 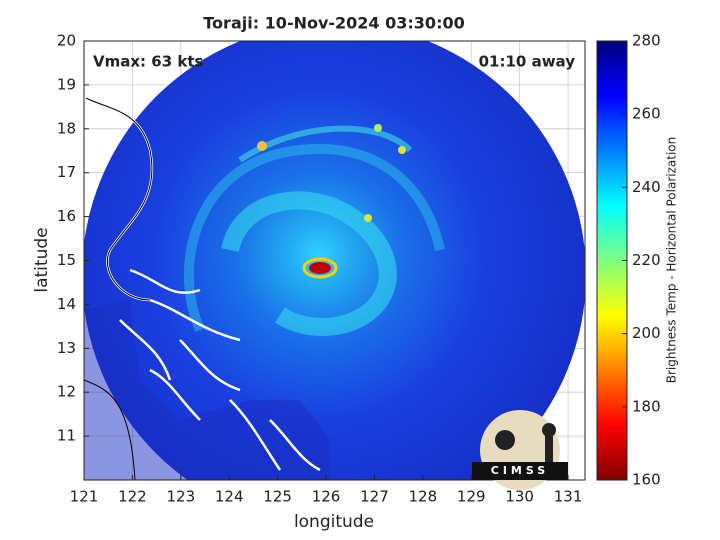 What do you see at coordinates (527, 62) in the screenshot?
I see `annotation: 01:10 away` at bounding box center [527, 62].